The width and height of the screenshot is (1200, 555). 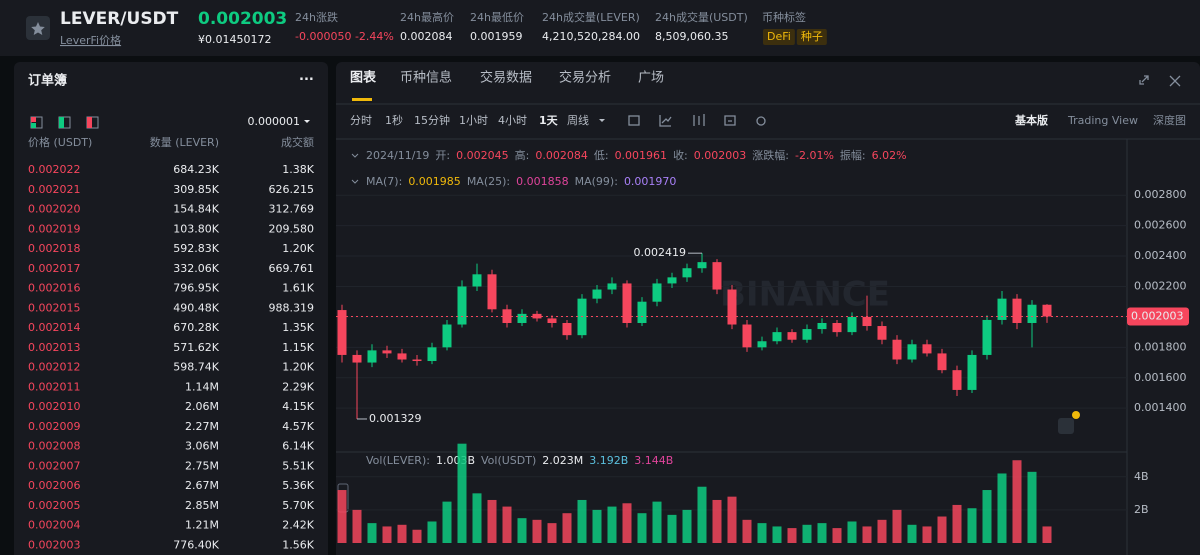 What do you see at coordinates (64, 122) in the screenshot?
I see `layout-toggles` at bounding box center [64, 122].